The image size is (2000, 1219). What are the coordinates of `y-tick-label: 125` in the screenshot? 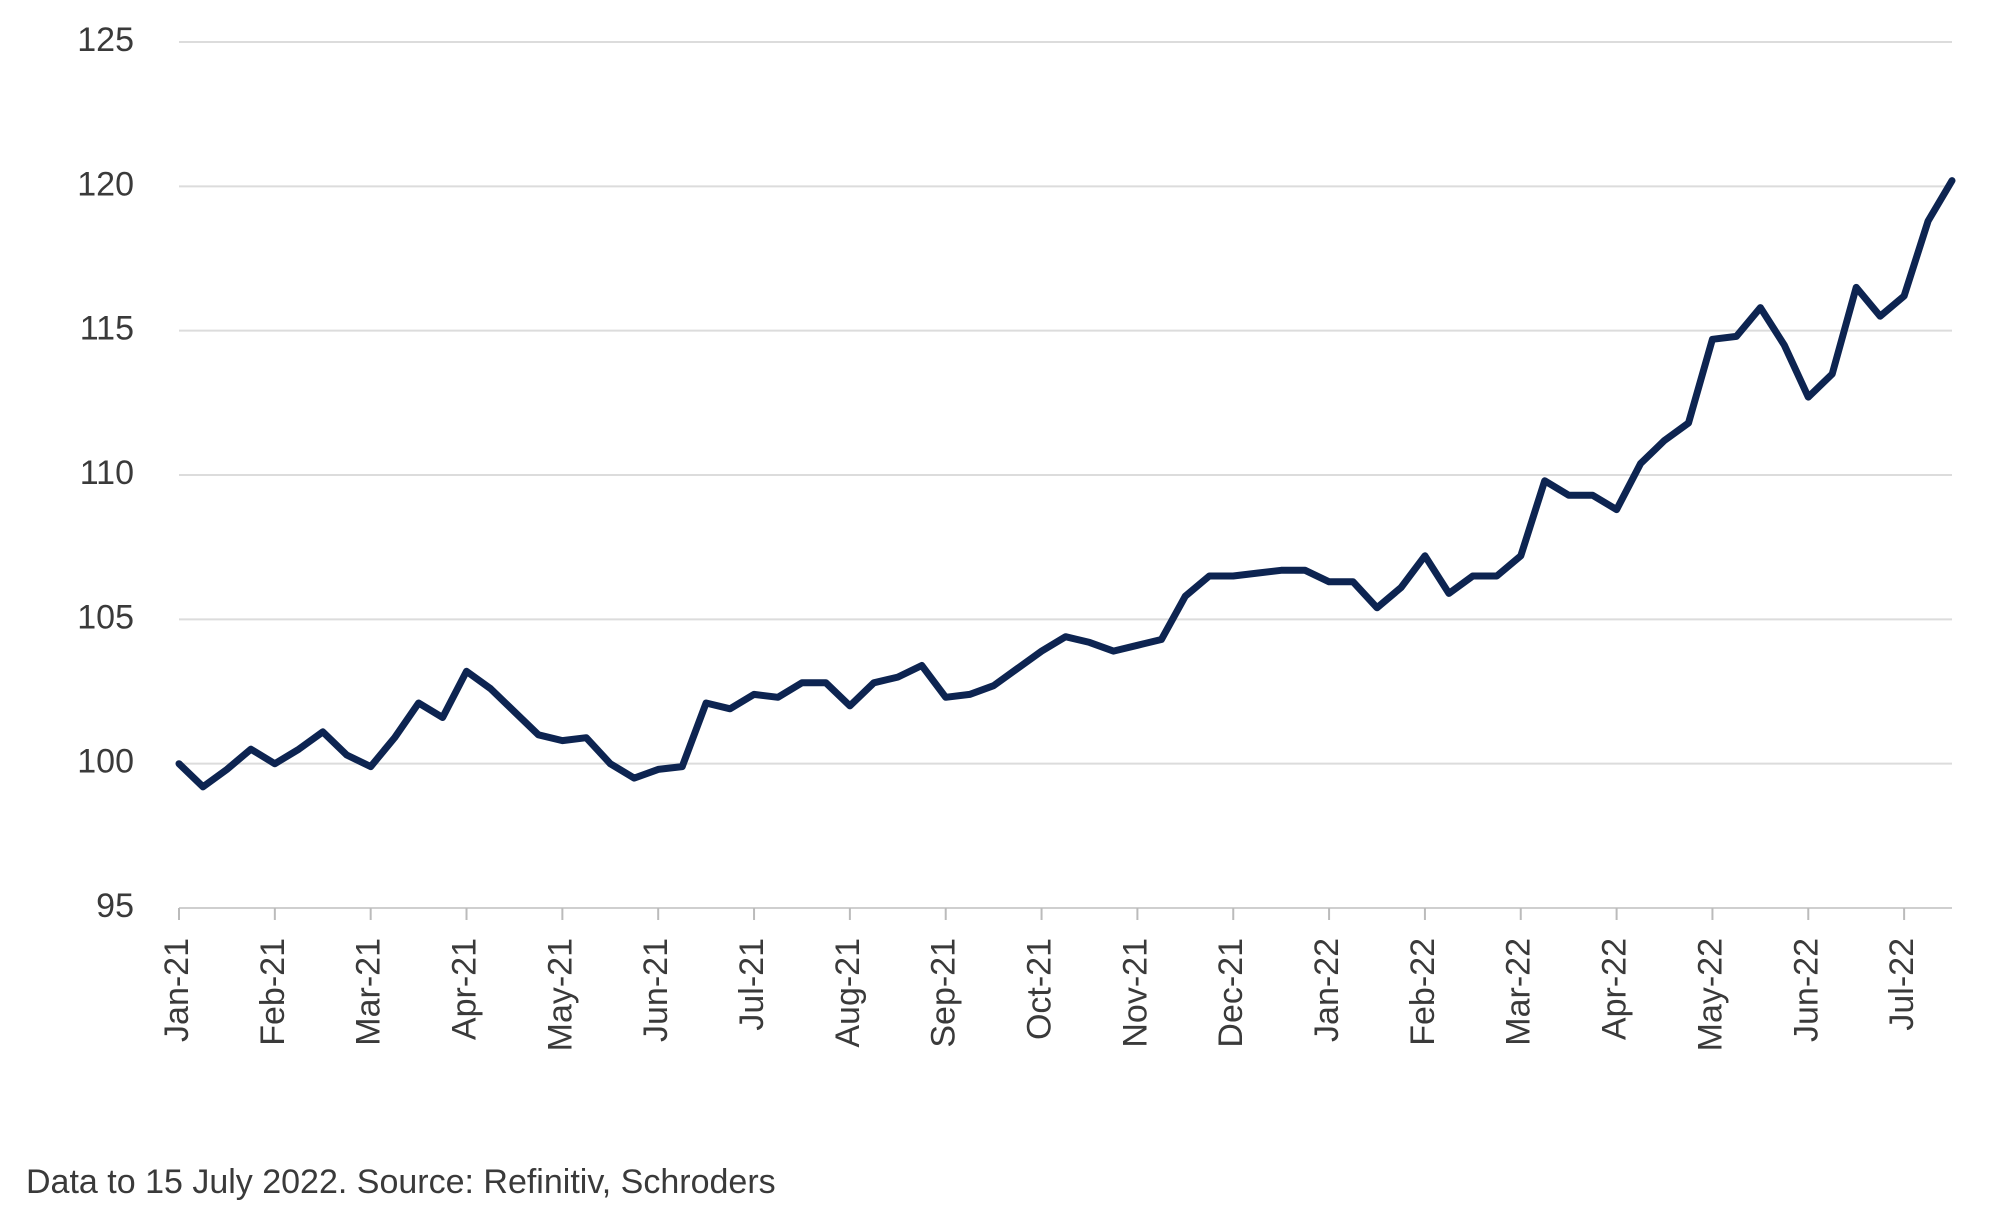 It's located at (105, 40).